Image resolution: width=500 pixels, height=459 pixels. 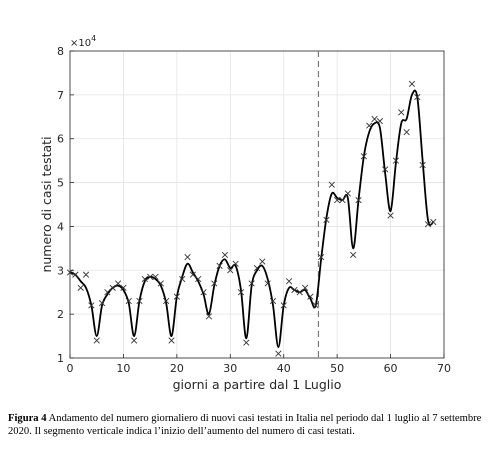 What do you see at coordinates (60, 358) in the screenshot?
I see `y-tick-label: 1` at bounding box center [60, 358].